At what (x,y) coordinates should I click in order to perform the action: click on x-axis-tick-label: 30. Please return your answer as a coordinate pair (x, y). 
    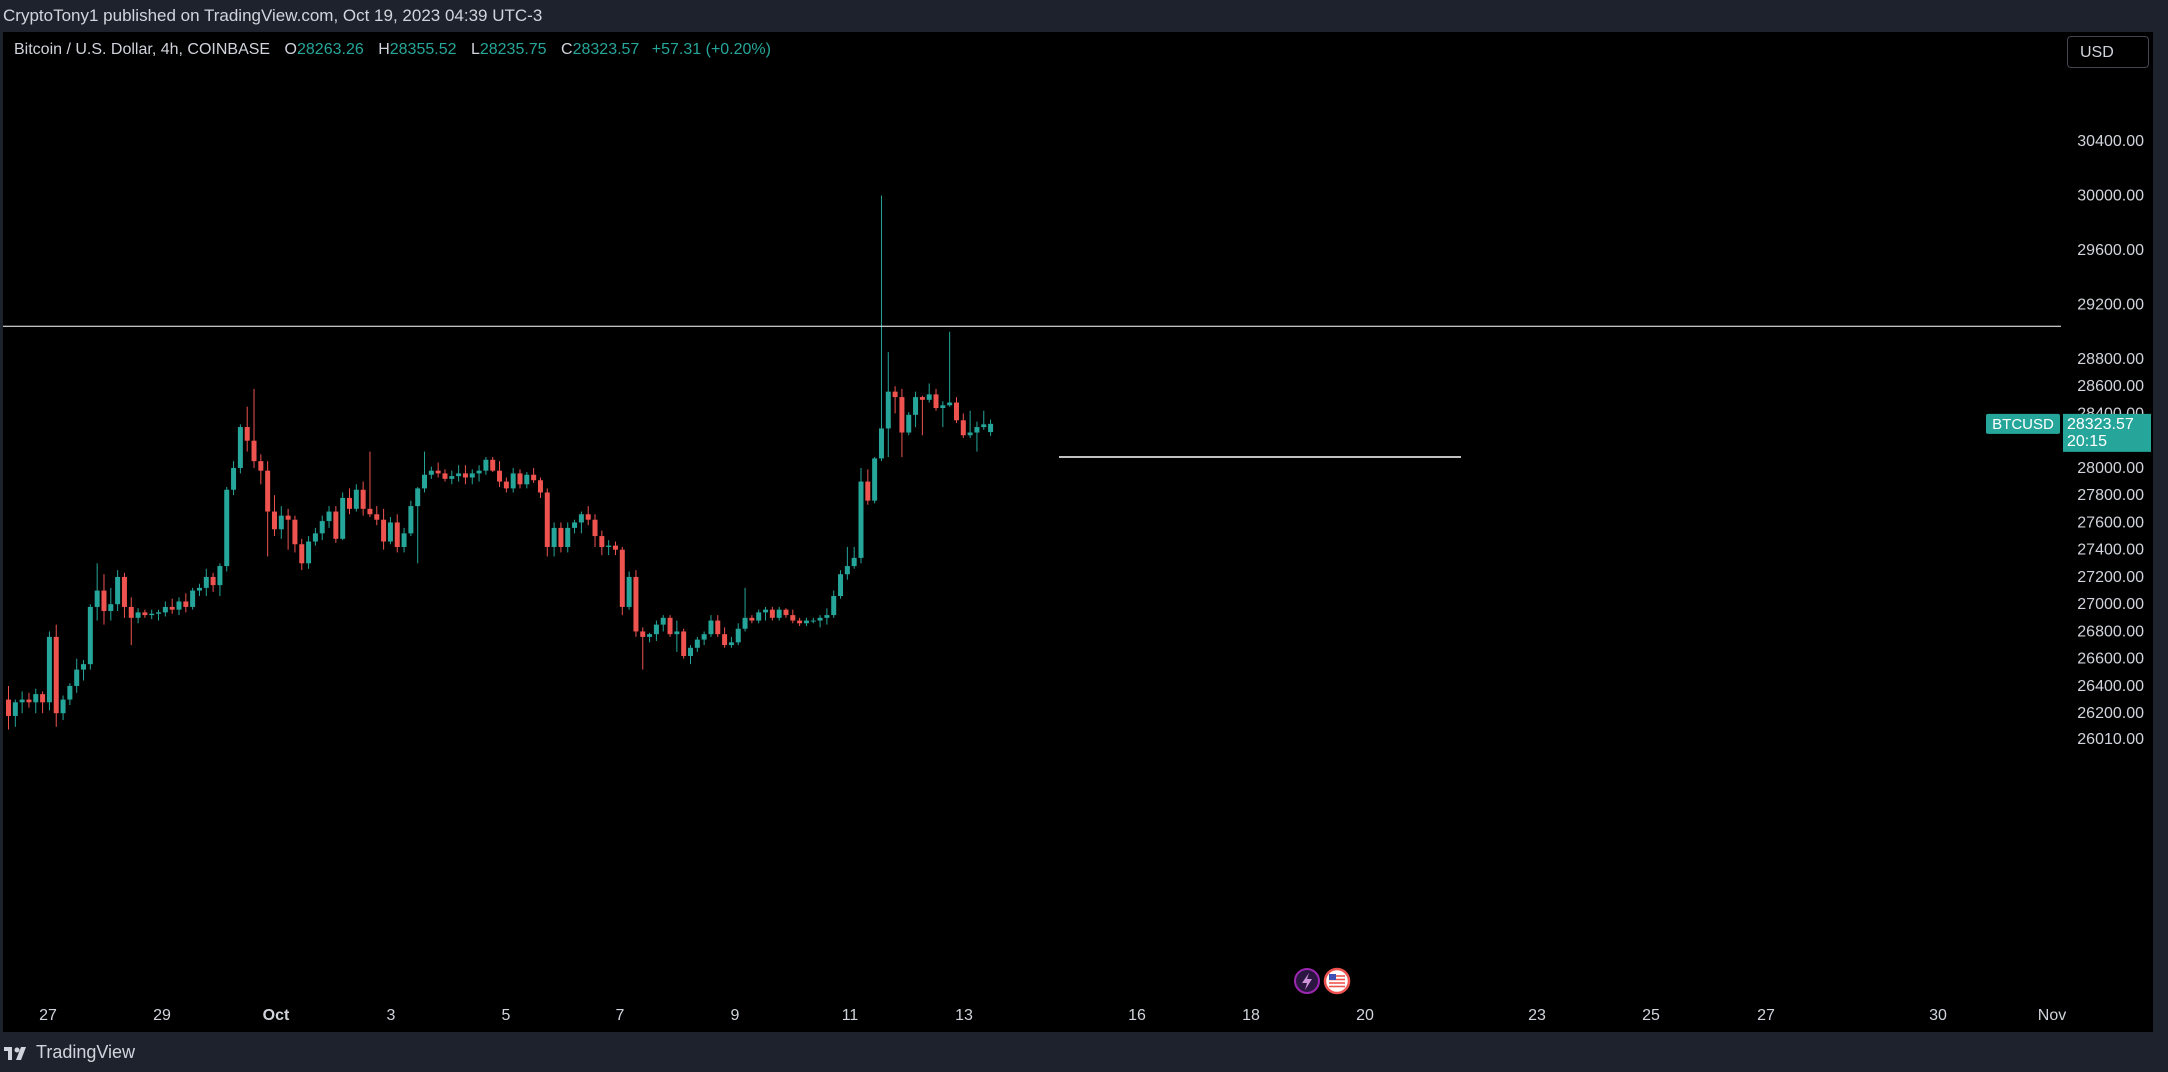
    Looking at the image, I should click on (1938, 1015).